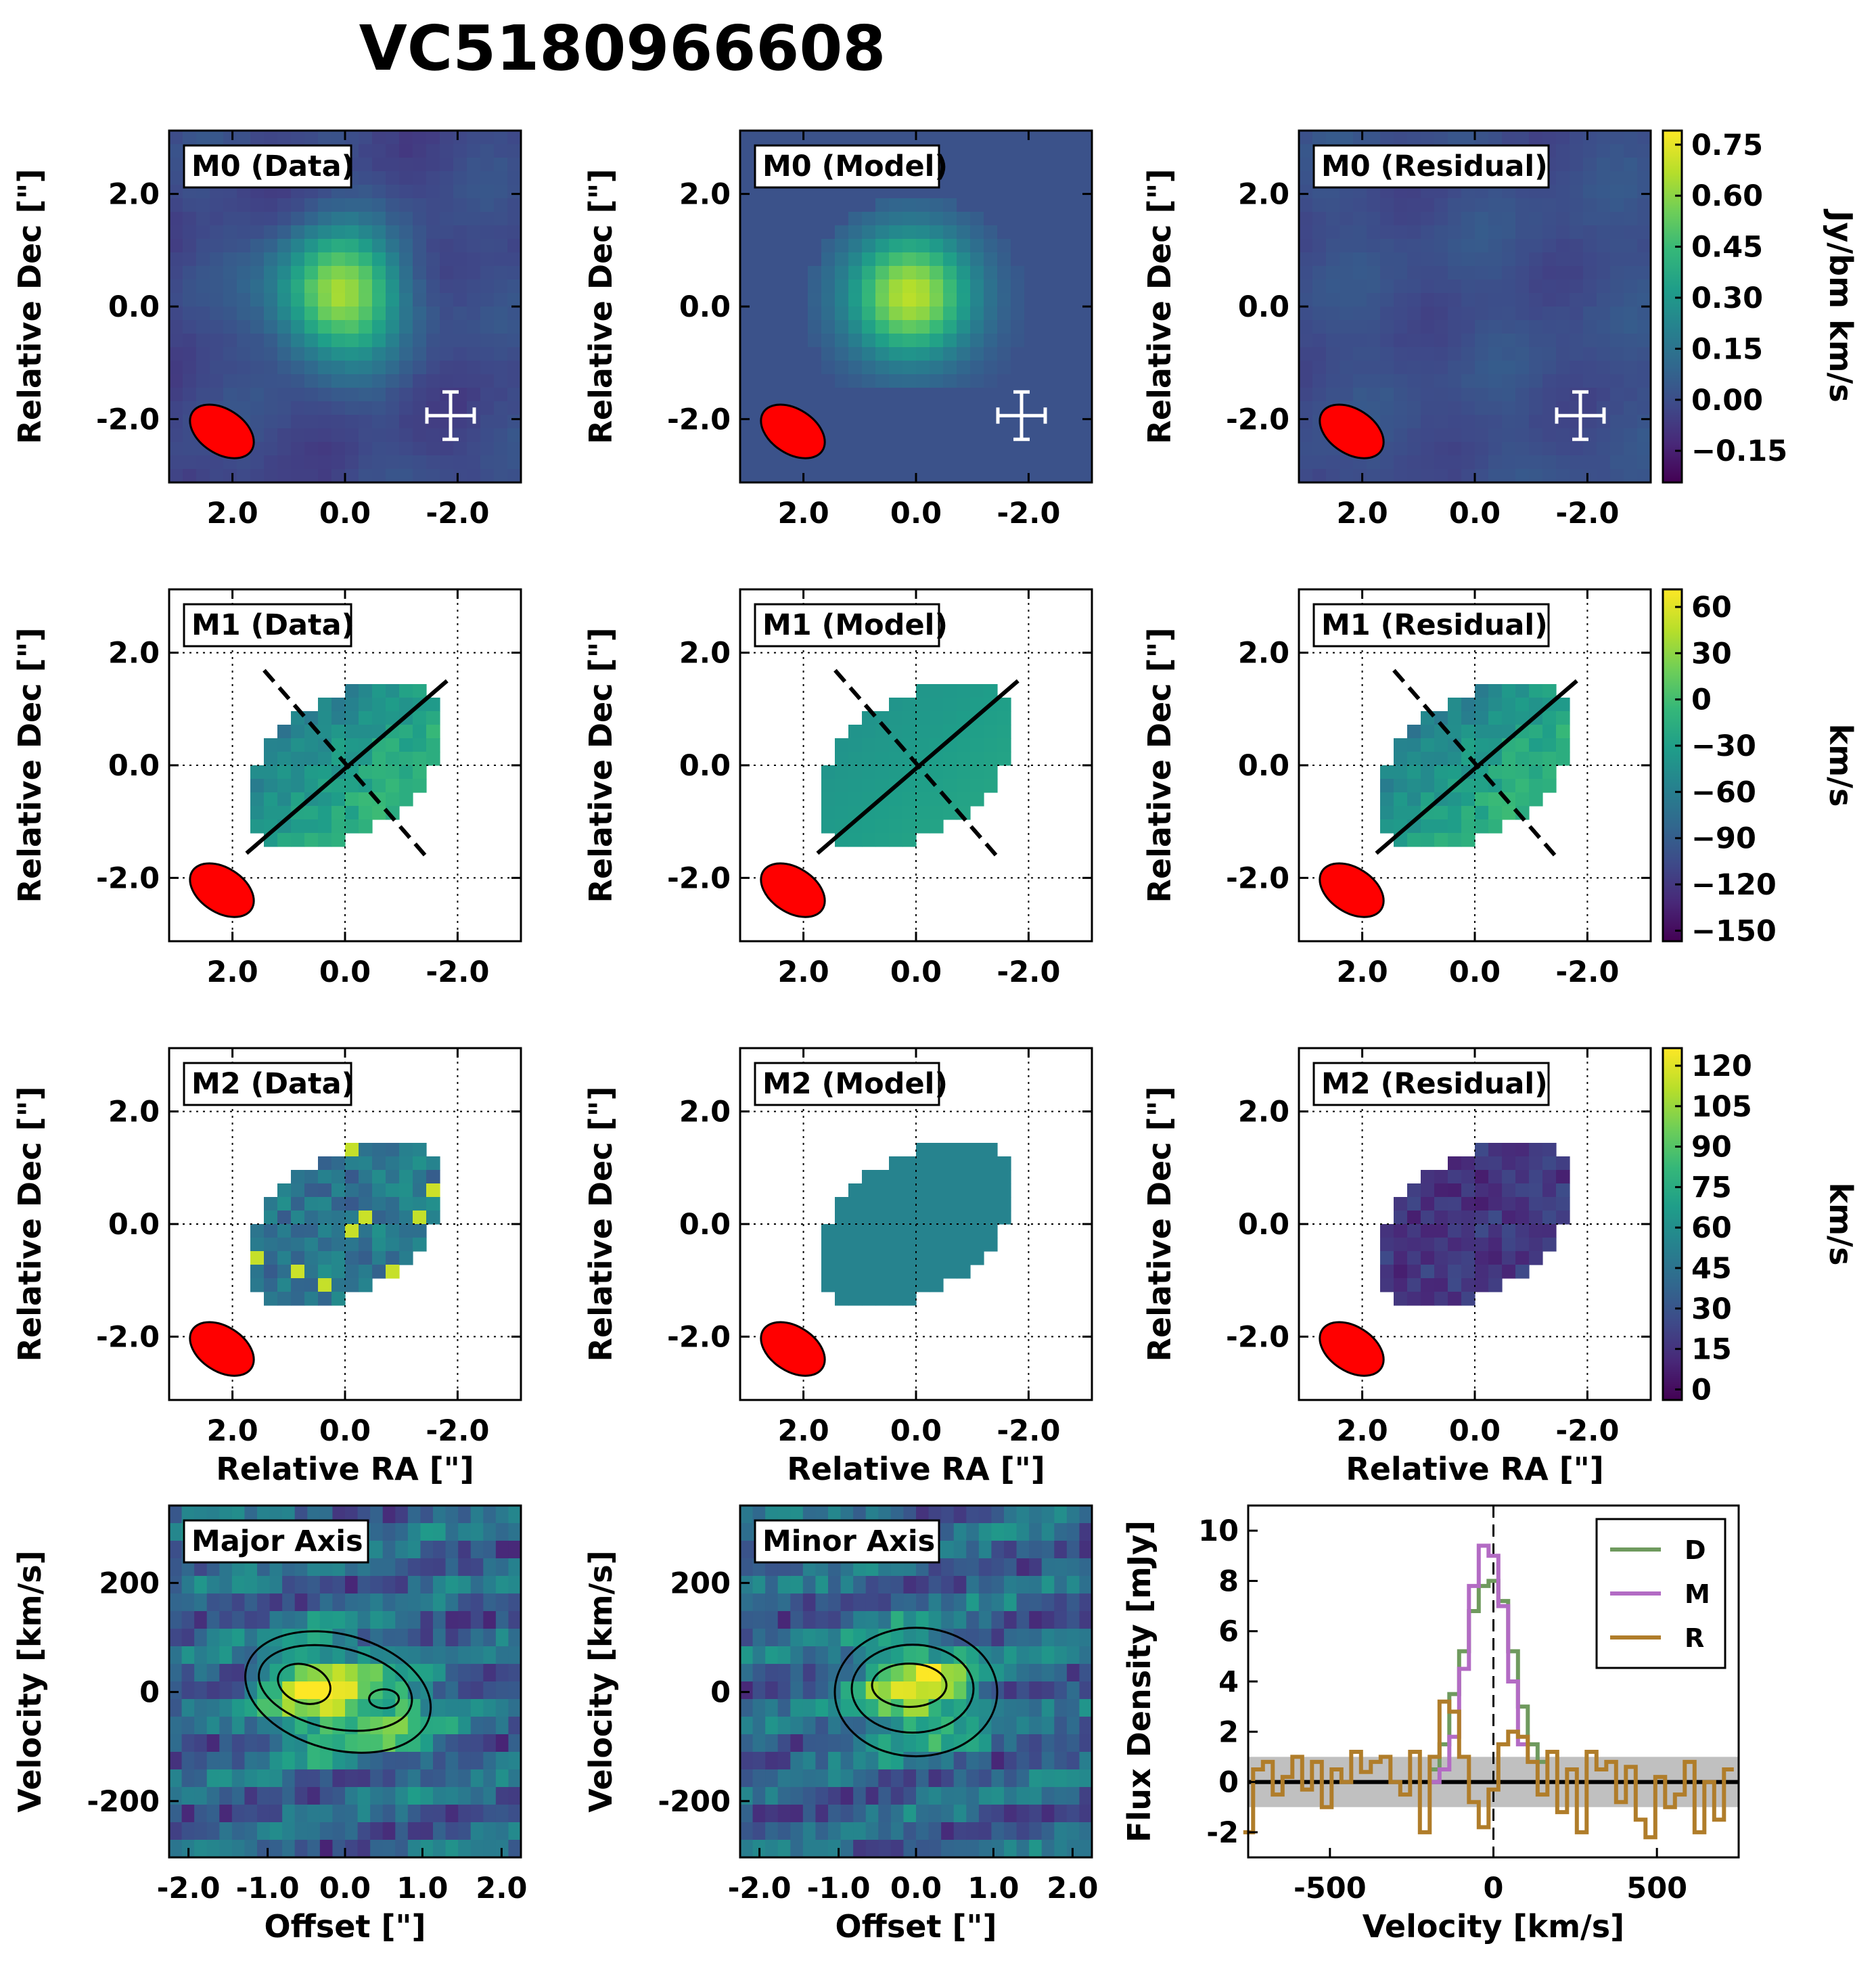  I want to click on beam-ellipse, so click(222, 890).